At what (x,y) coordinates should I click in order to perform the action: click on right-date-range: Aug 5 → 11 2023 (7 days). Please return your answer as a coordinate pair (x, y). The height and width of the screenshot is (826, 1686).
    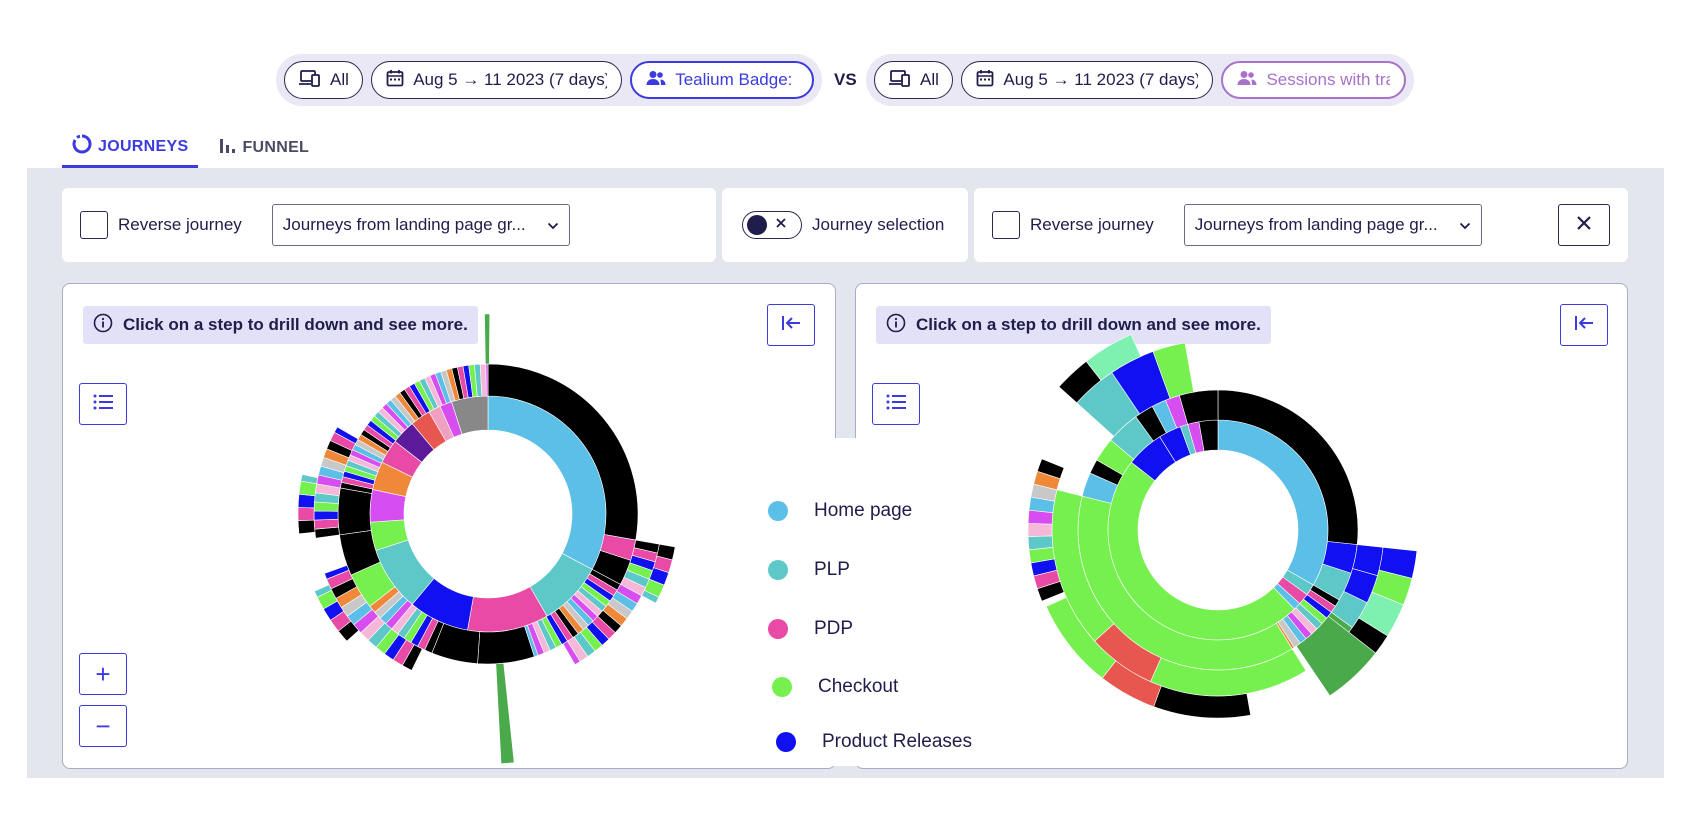
    Looking at the image, I should click on (1101, 79).